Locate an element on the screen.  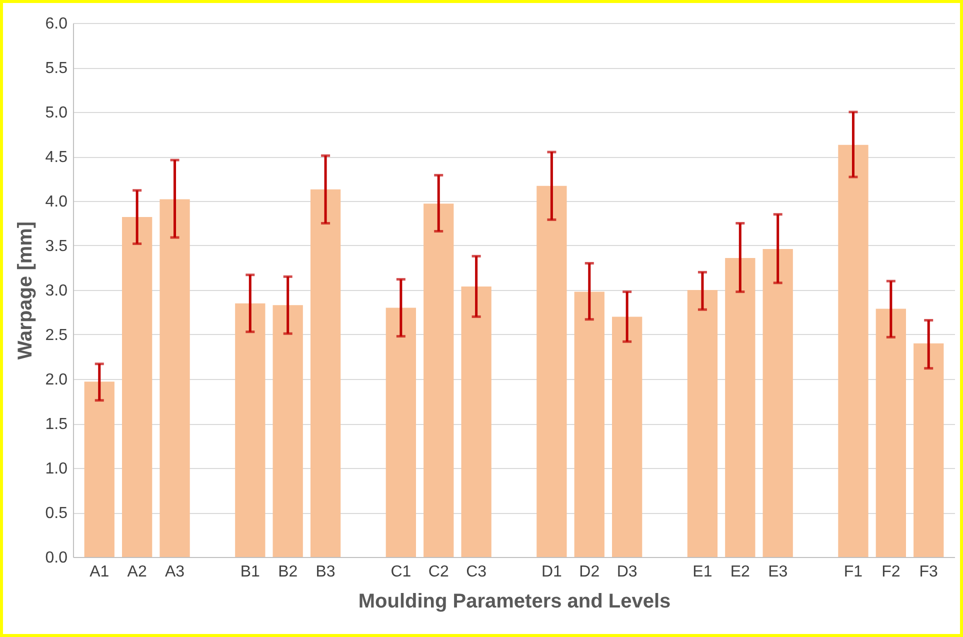
y-tick-label: 5.0 is located at coordinates (56, 113).